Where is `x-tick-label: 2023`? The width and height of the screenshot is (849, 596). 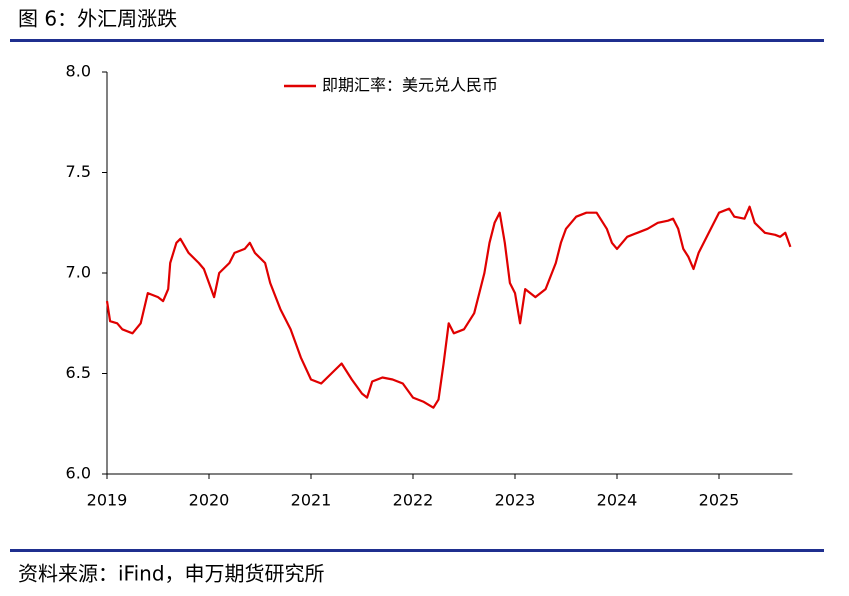 x-tick-label: 2023 is located at coordinates (515, 500).